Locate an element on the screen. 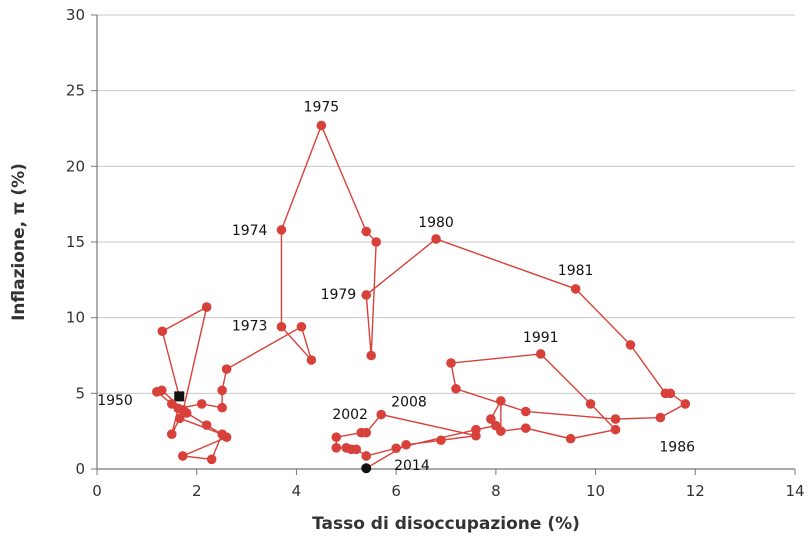 This screenshot has width=810, height=555. x-tick-label: 2 is located at coordinates (197, 491).